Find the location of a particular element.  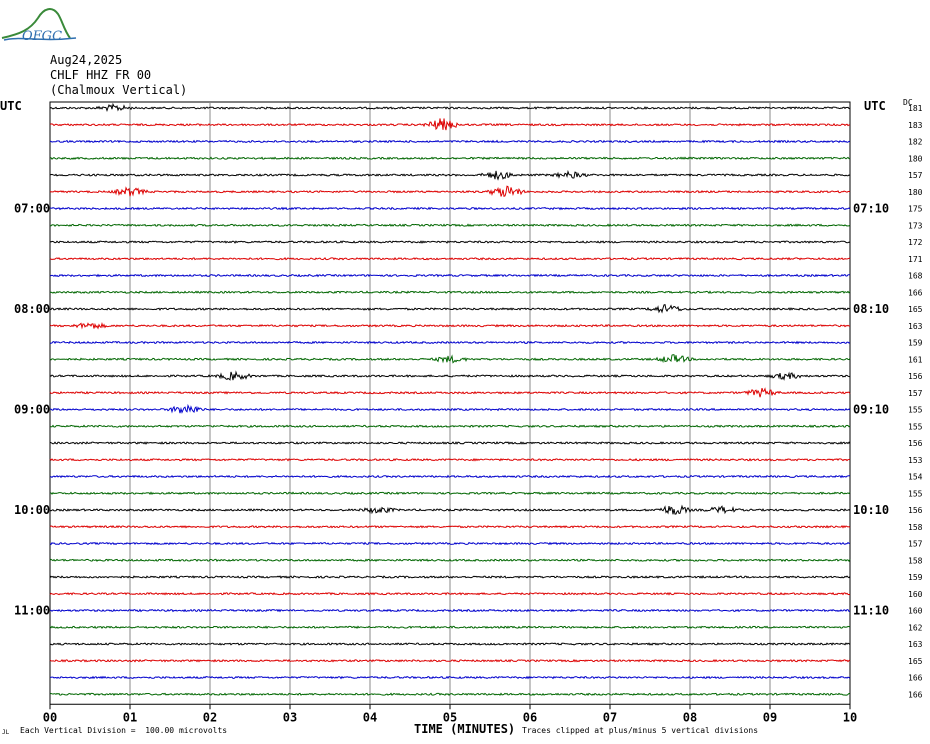

right-time-label: 09:10 is located at coordinates (871, 410).